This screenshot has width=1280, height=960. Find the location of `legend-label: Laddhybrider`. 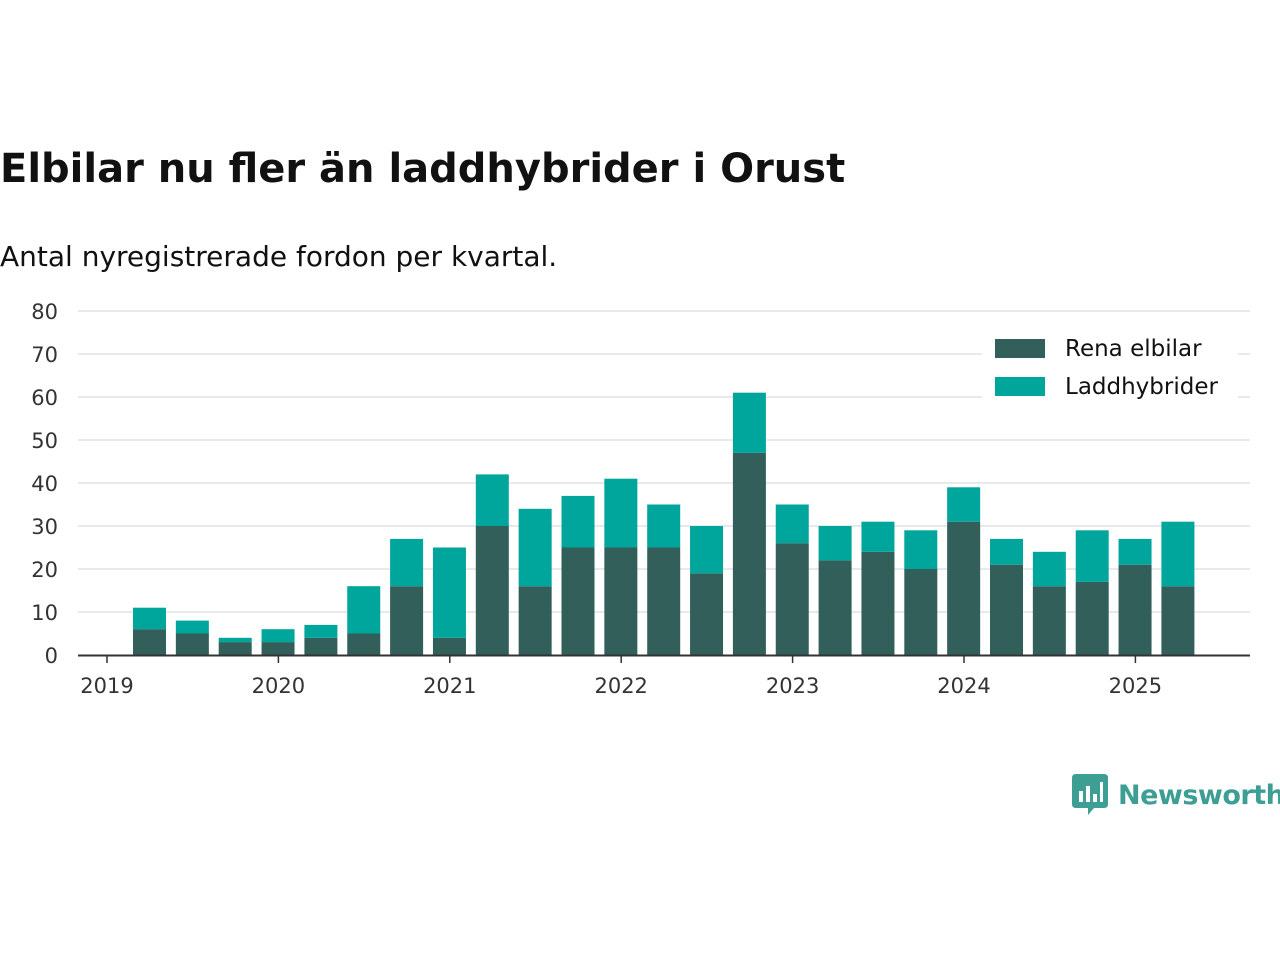

legend-label: Laddhybrider is located at coordinates (1141, 387).